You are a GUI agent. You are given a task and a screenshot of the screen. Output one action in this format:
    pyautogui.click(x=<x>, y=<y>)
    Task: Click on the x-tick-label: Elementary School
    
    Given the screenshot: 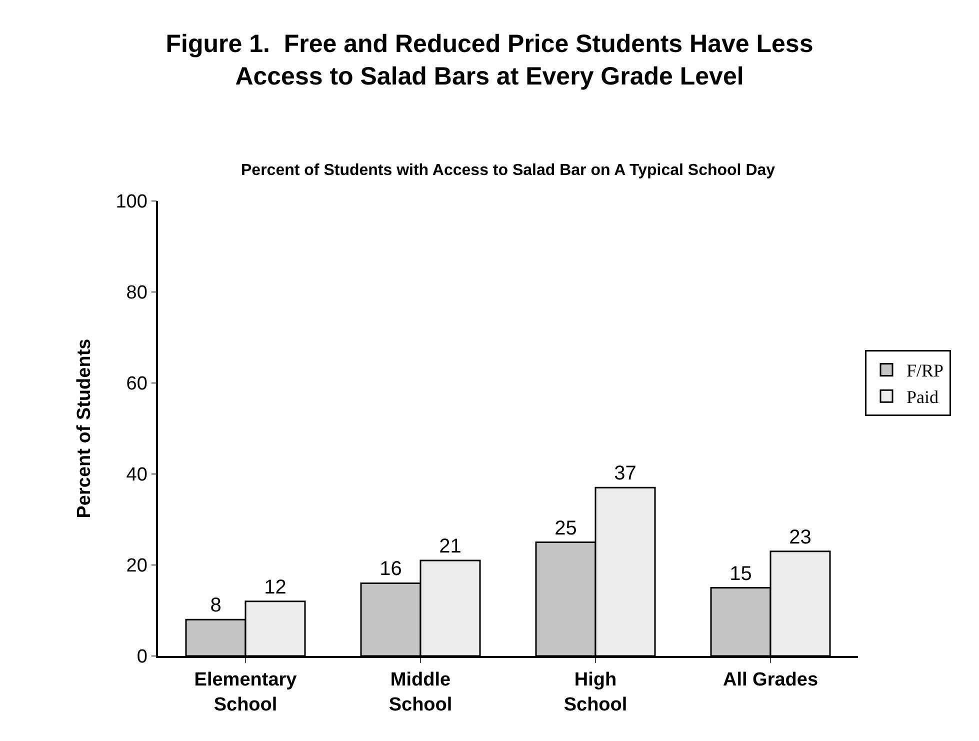 What is the action you would take?
    pyautogui.click(x=246, y=693)
    